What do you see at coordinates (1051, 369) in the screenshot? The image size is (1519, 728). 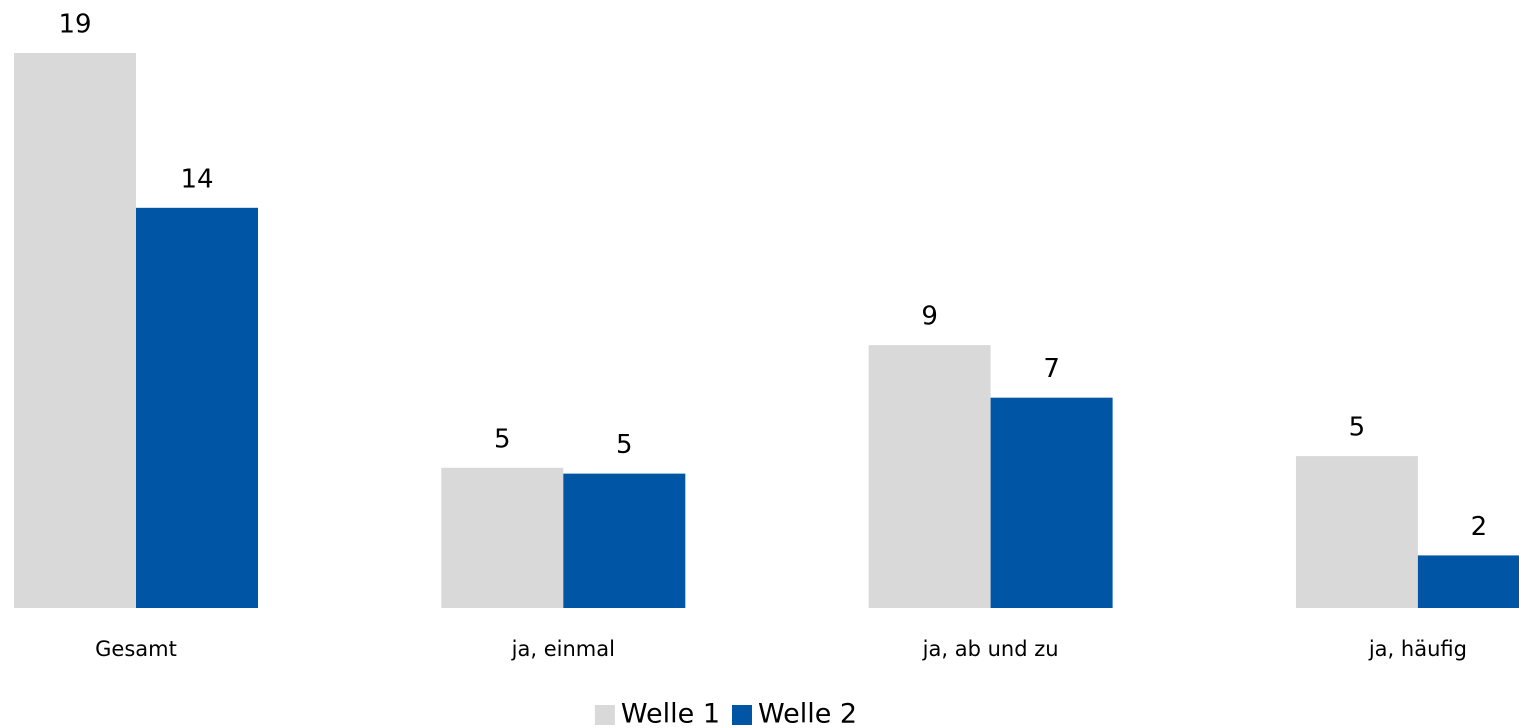 I see `data-label: 7` at bounding box center [1051, 369].